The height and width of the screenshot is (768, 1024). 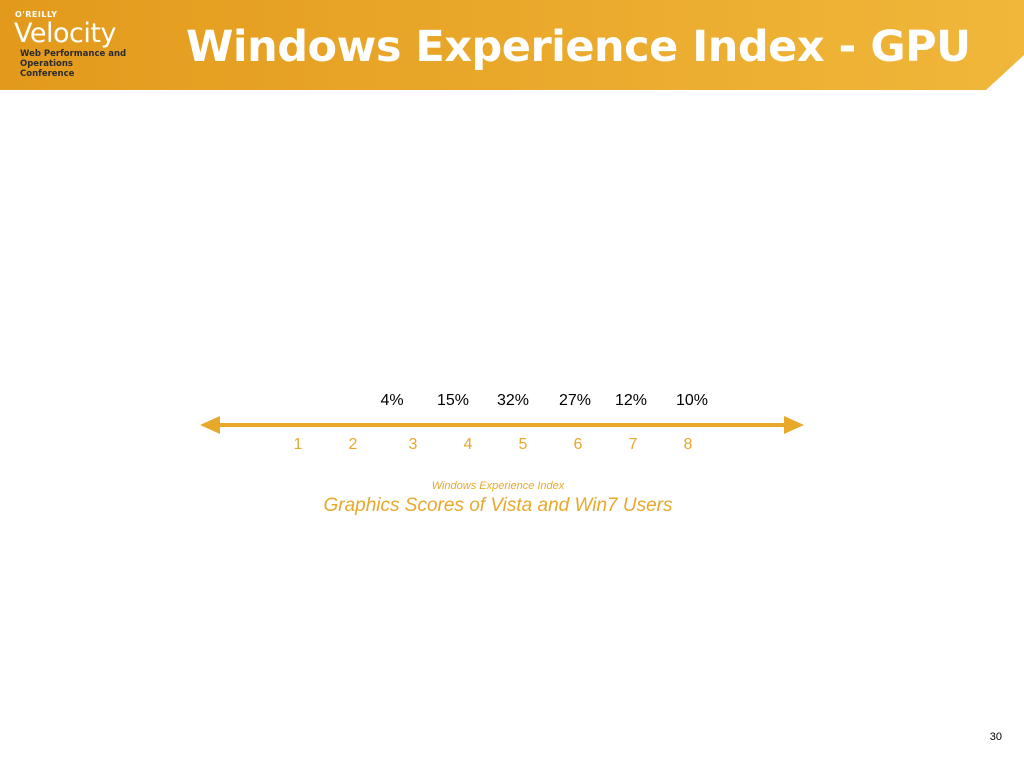 What do you see at coordinates (353, 444) in the screenshot?
I see `axis-tick-label: 2` at bounding box center [353, 444].